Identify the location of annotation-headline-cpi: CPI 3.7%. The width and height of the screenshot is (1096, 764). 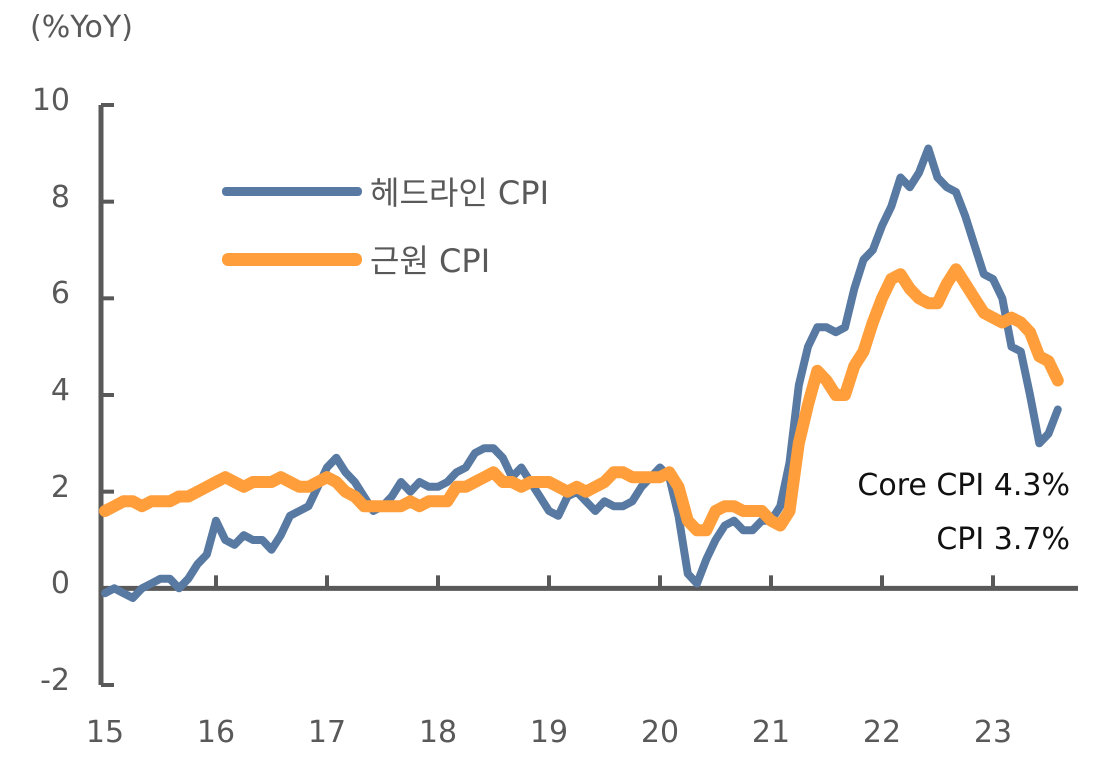
(1003, 539).